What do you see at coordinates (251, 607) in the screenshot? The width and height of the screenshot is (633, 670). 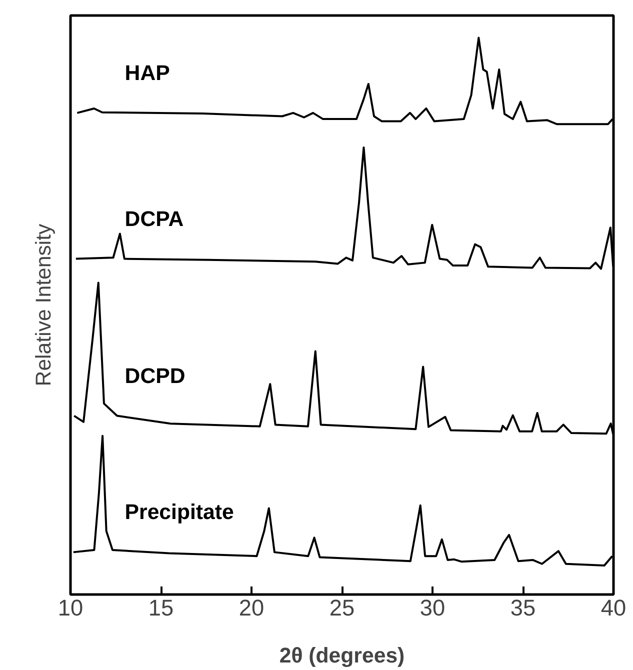 I see `x-tick-label: 20` at bounding box center [251, 607].